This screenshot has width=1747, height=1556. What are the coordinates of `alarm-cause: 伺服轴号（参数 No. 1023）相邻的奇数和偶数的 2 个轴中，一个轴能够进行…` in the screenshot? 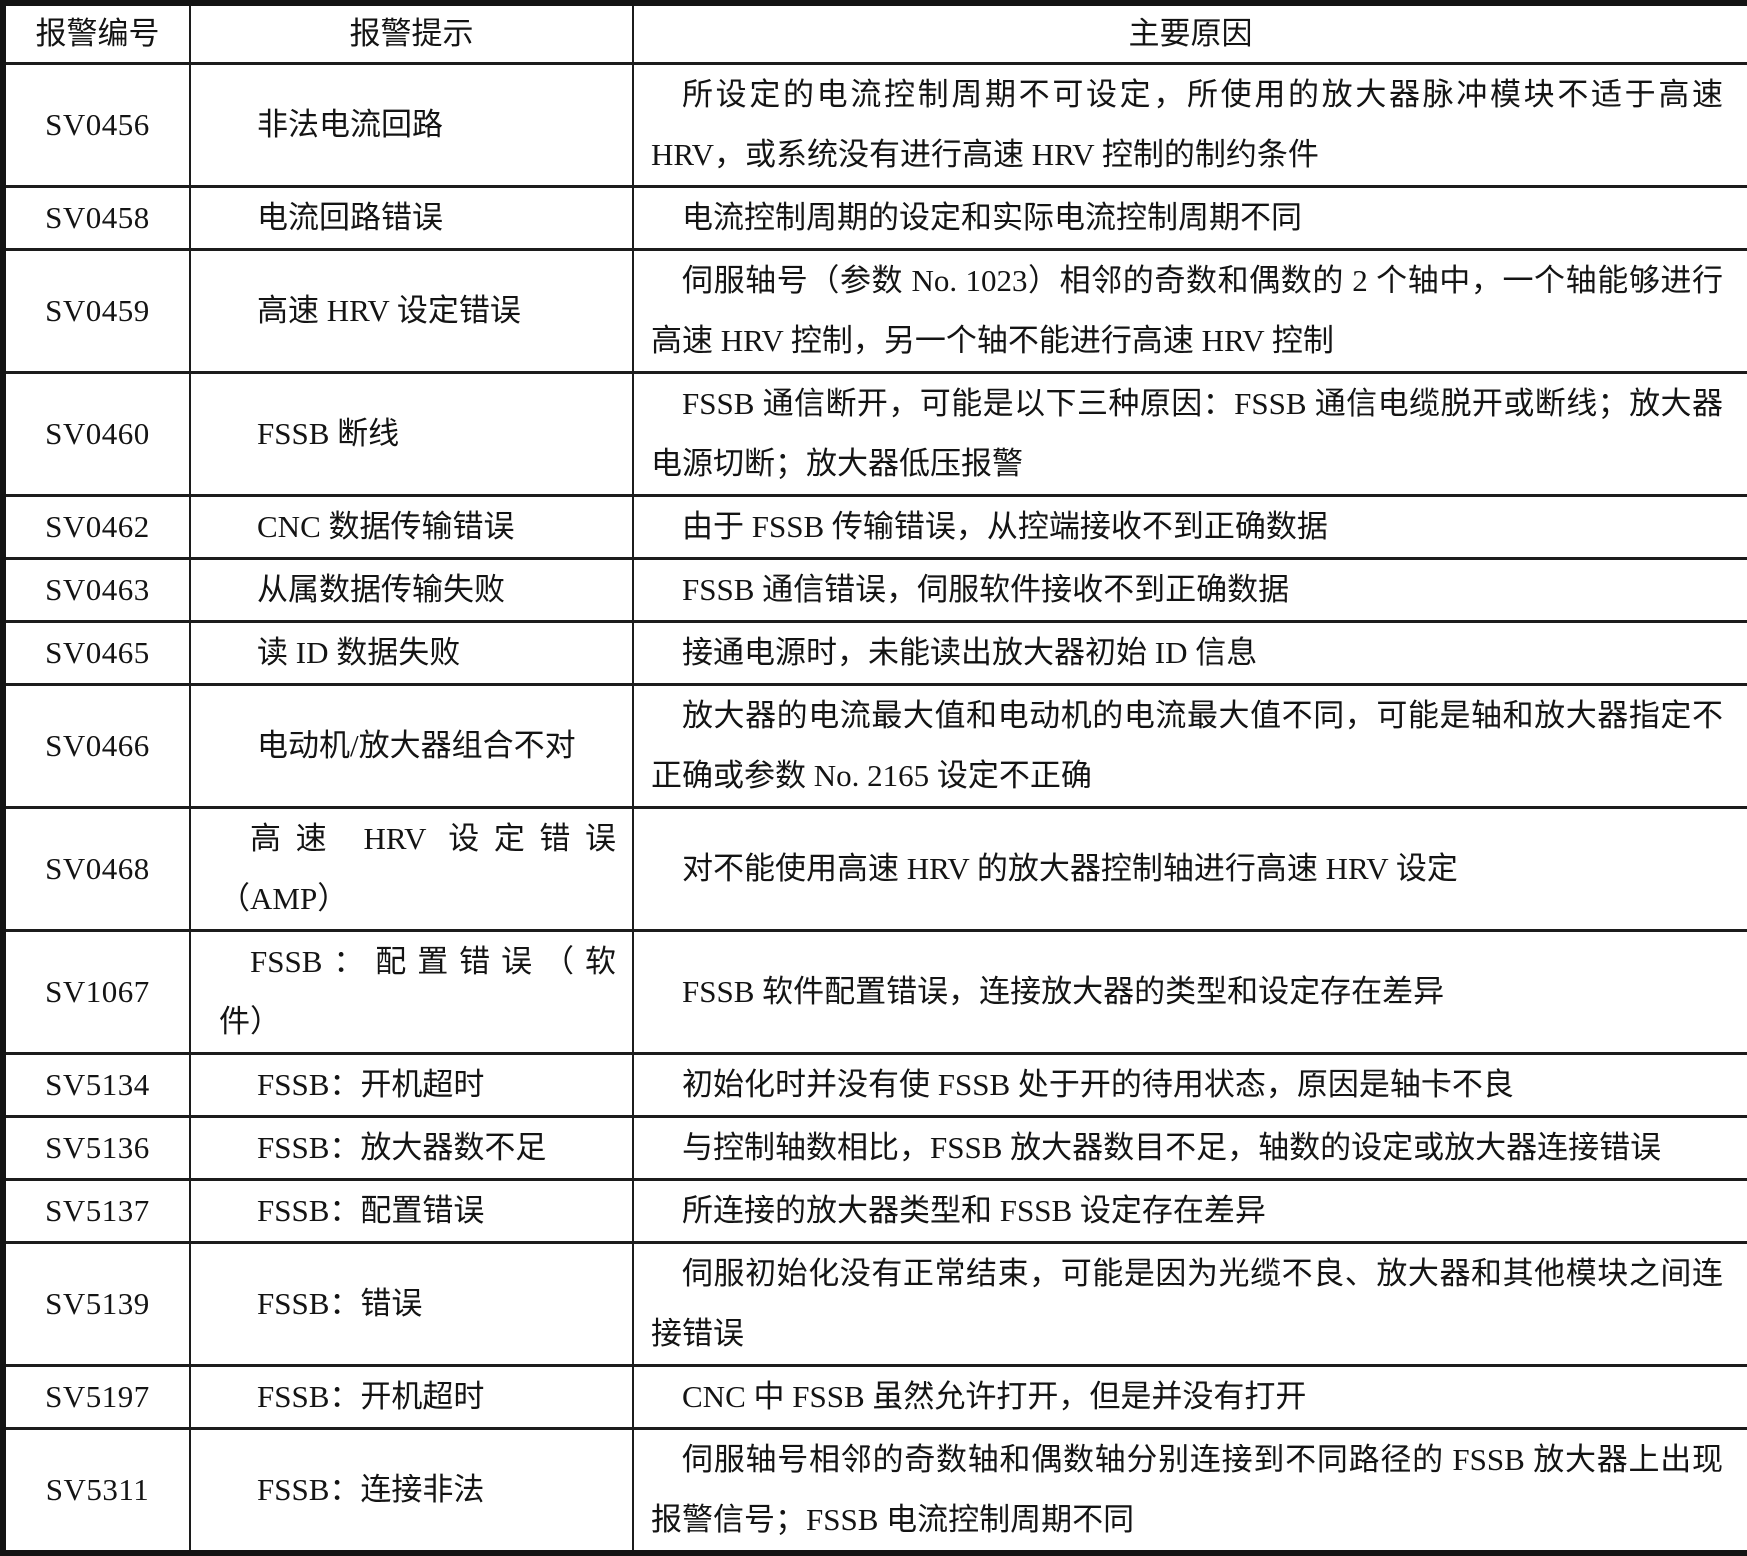 It's located at (1189, 310).